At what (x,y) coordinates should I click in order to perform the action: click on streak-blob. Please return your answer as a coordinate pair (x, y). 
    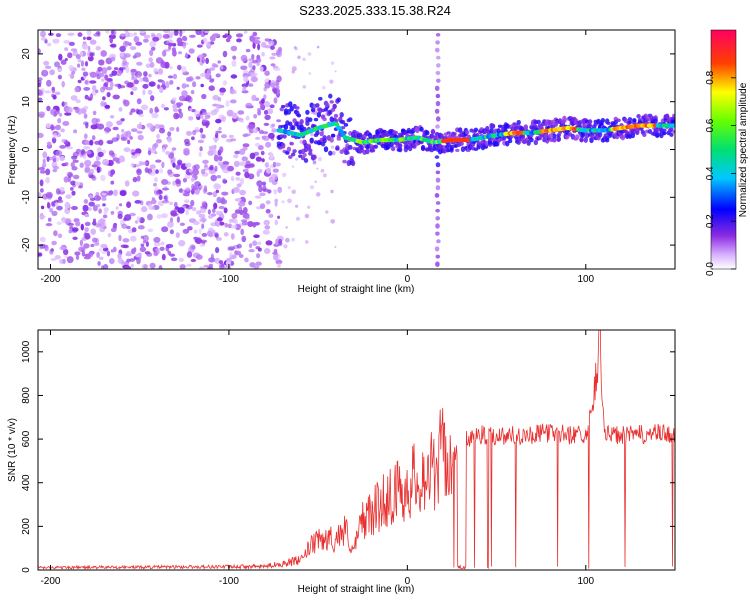
    Looking at the image, I should click on (438, 80).